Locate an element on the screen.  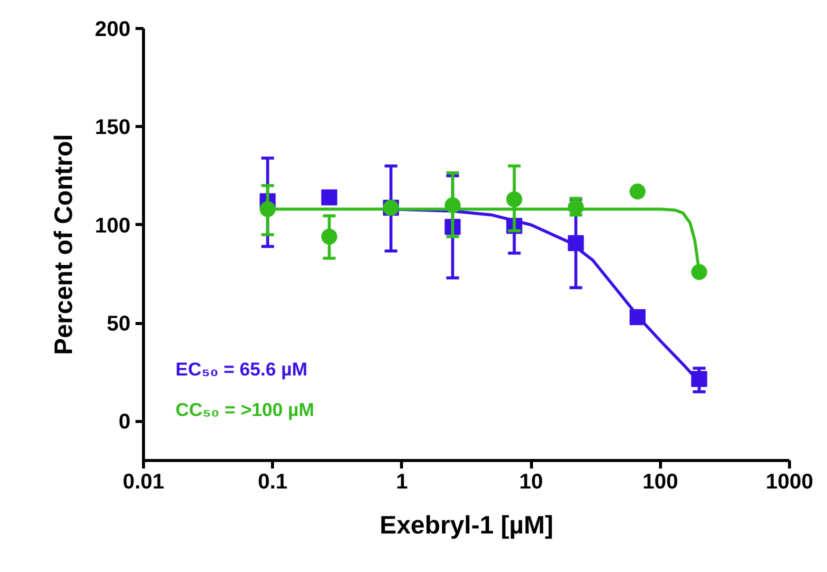
x-tick-label: 10 is located at coordinates (531, 482).